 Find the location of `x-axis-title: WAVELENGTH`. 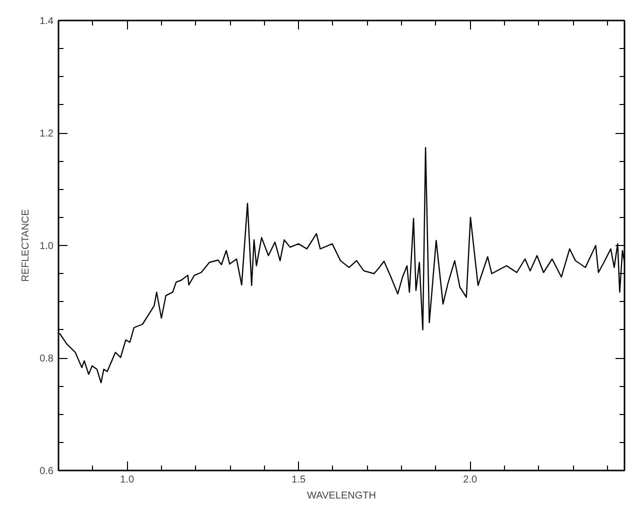

x-axis-title: WAVELENGTH is located at coordinates (341, 496).